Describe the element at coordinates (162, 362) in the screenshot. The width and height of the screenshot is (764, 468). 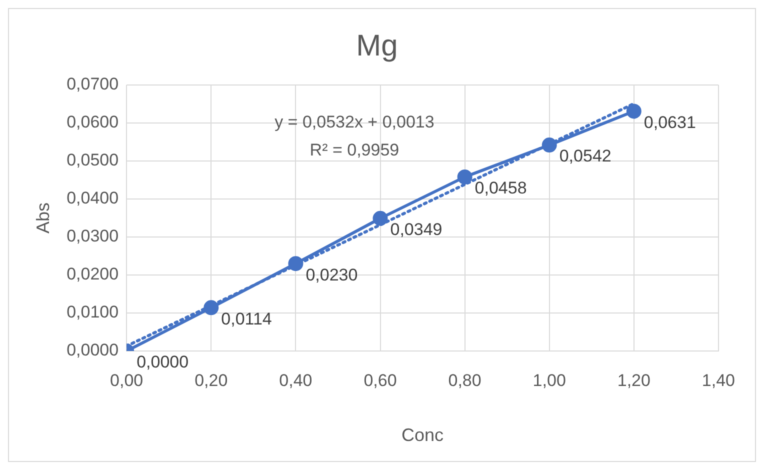
I see `data-label: 0,0000` at that location.